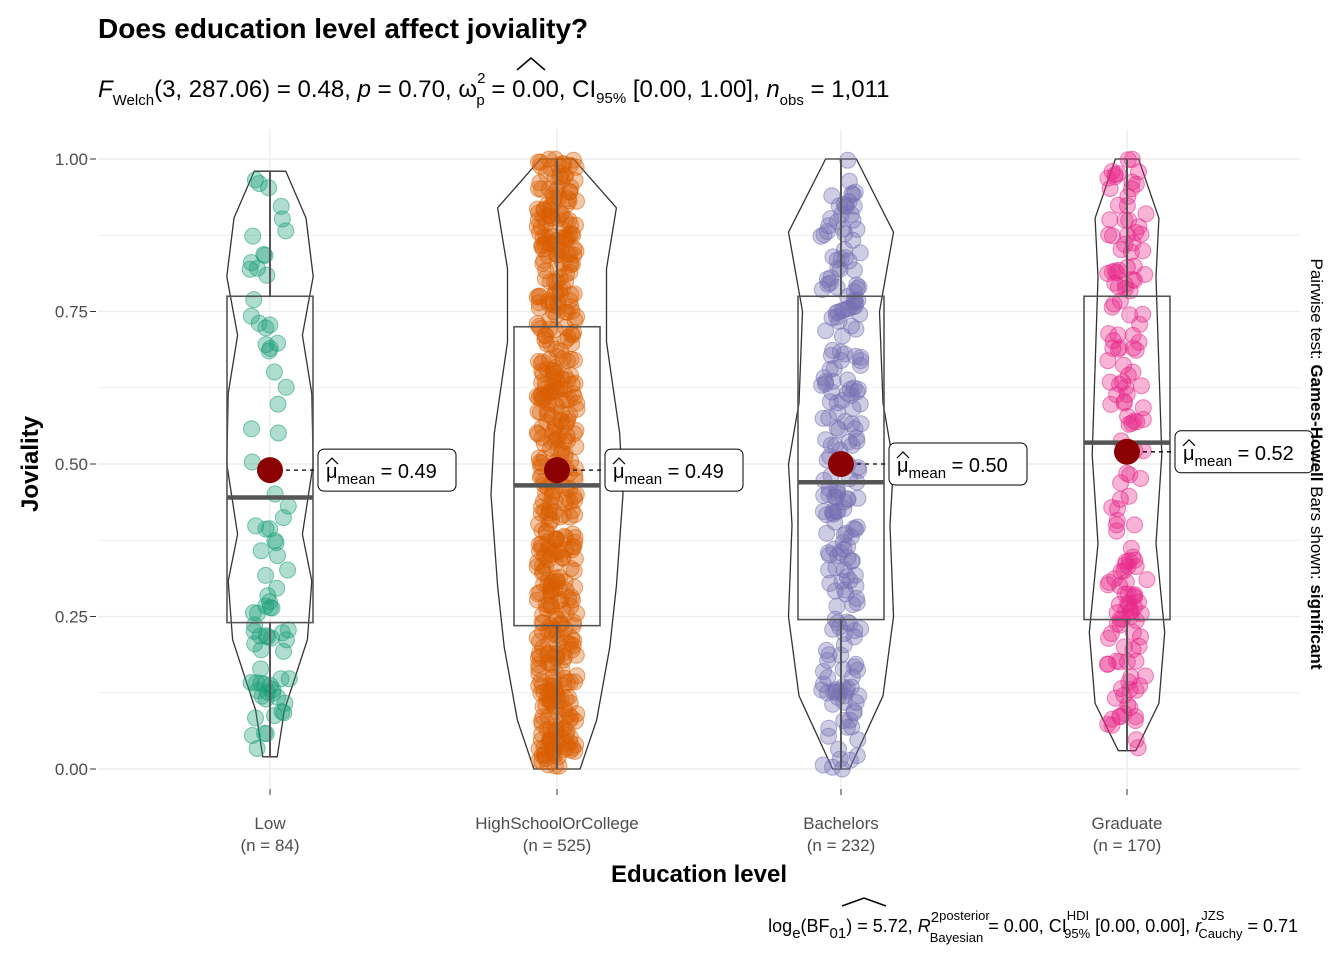  What do you see at coordinates (1127, 823) in the screenshot?
I see `x-tick-label: Graduate` at bounding box center [1127, 823].